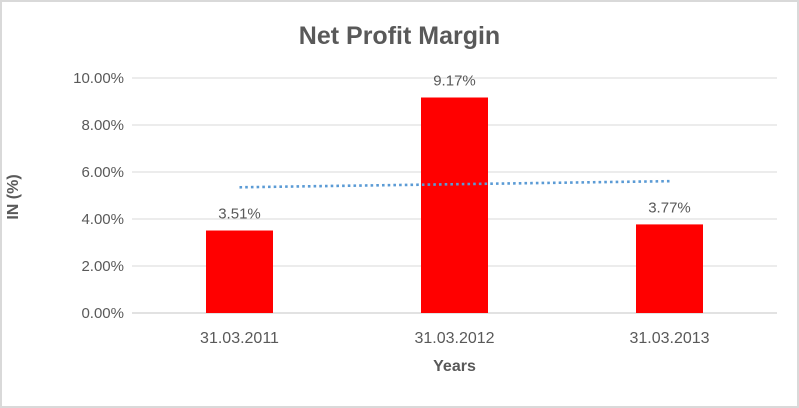  Describe the element at coordinates (102, 219) in the screenshot. I see `y-tick-label: 4.00%` at that location.